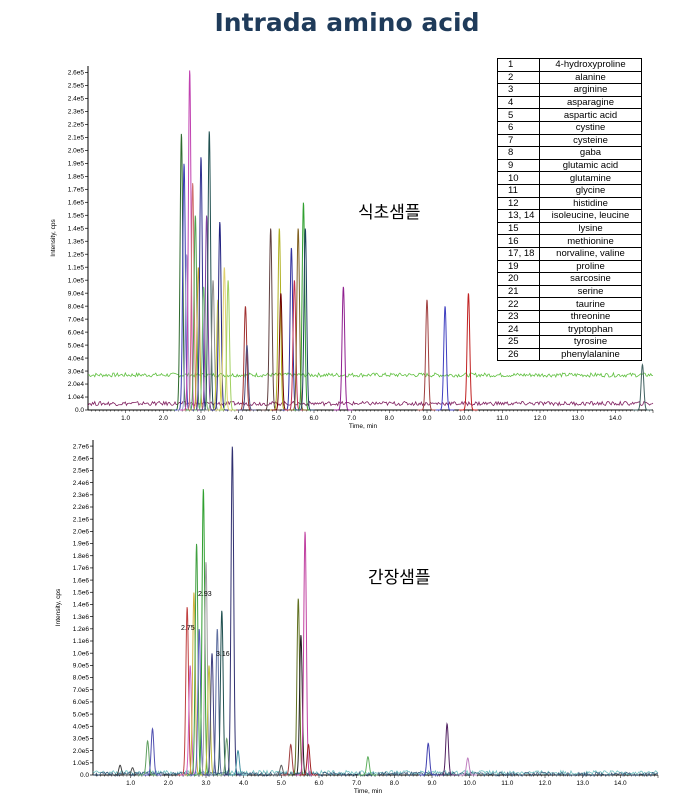 The image size is (694, 804). What do you see at coordinates (76, 358) in the screenshot?
I see `y-tick-label: 4.0e4` at bounding box center [76, 358].